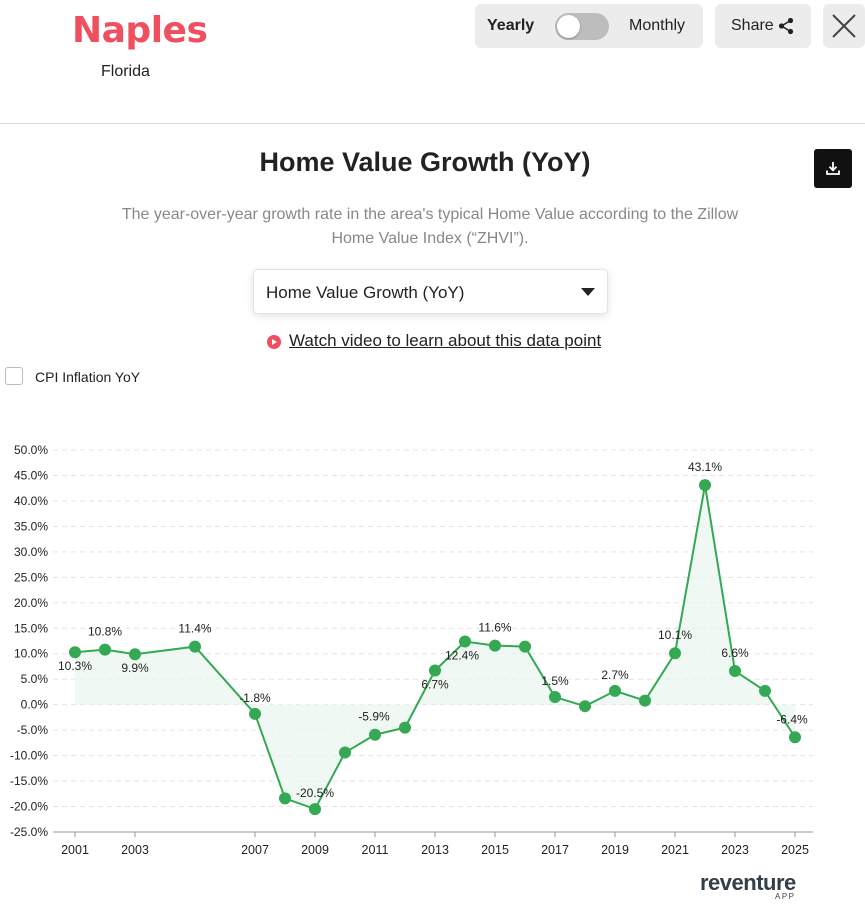 The width and height of the screenshot is (865, 905). I want to click on x-tick-label: 2007, so click(255, 850).